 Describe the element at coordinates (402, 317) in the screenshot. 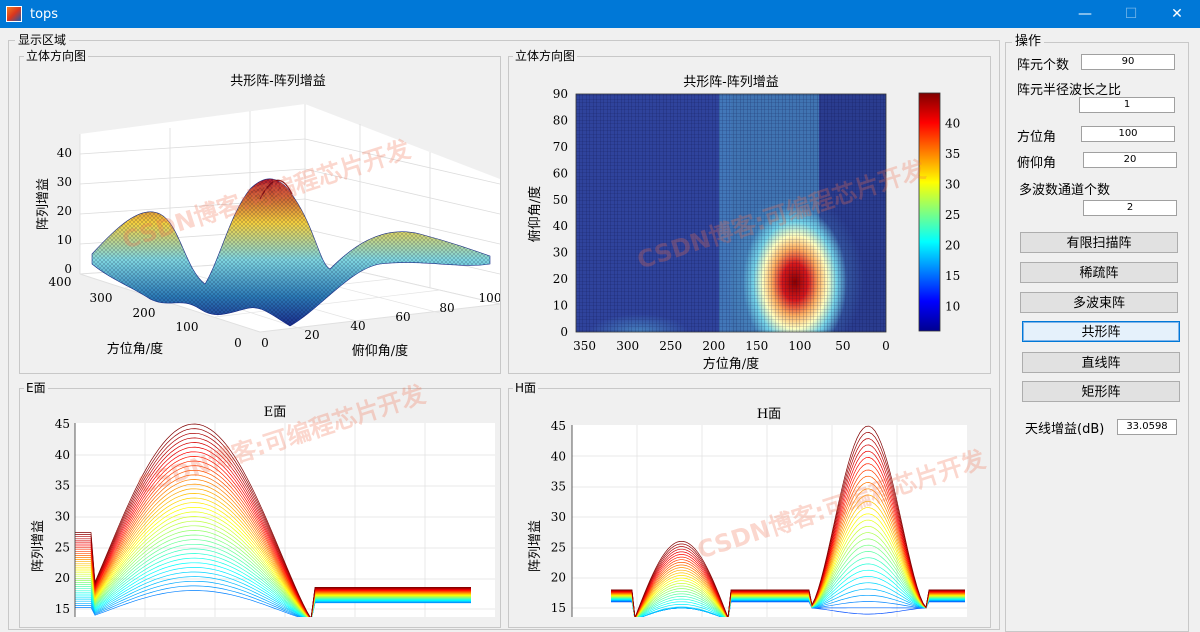

I see `surface-ytick: 60` at that location.